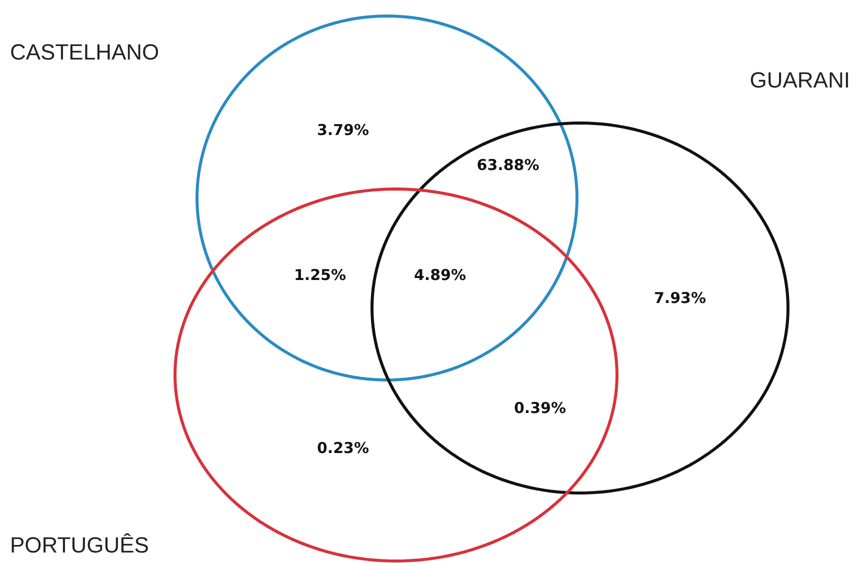  I want to click on text: GUARANI, so click(800, 80).